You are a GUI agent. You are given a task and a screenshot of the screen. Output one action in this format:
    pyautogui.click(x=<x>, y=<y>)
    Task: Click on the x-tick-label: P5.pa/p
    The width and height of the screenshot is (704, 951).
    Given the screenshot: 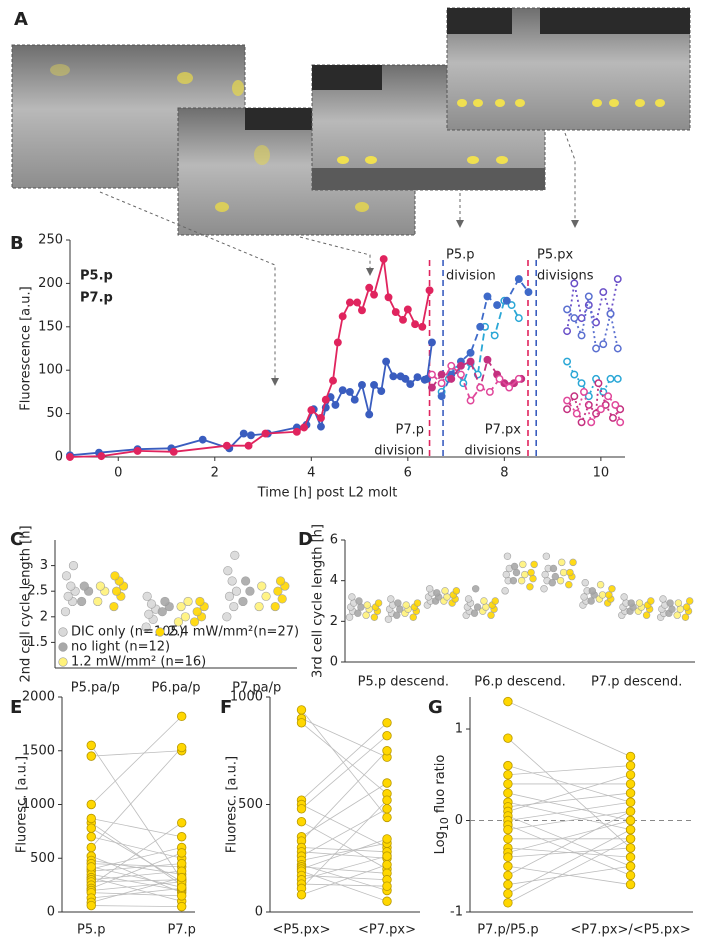 What is the action you would take?
    pyautogui.click(x=95, y=688)
    